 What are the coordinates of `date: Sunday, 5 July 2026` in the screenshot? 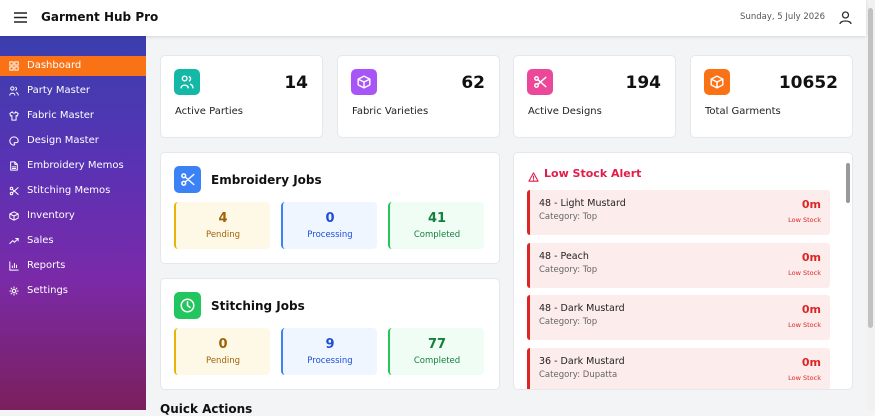 It's located at (782, 17).